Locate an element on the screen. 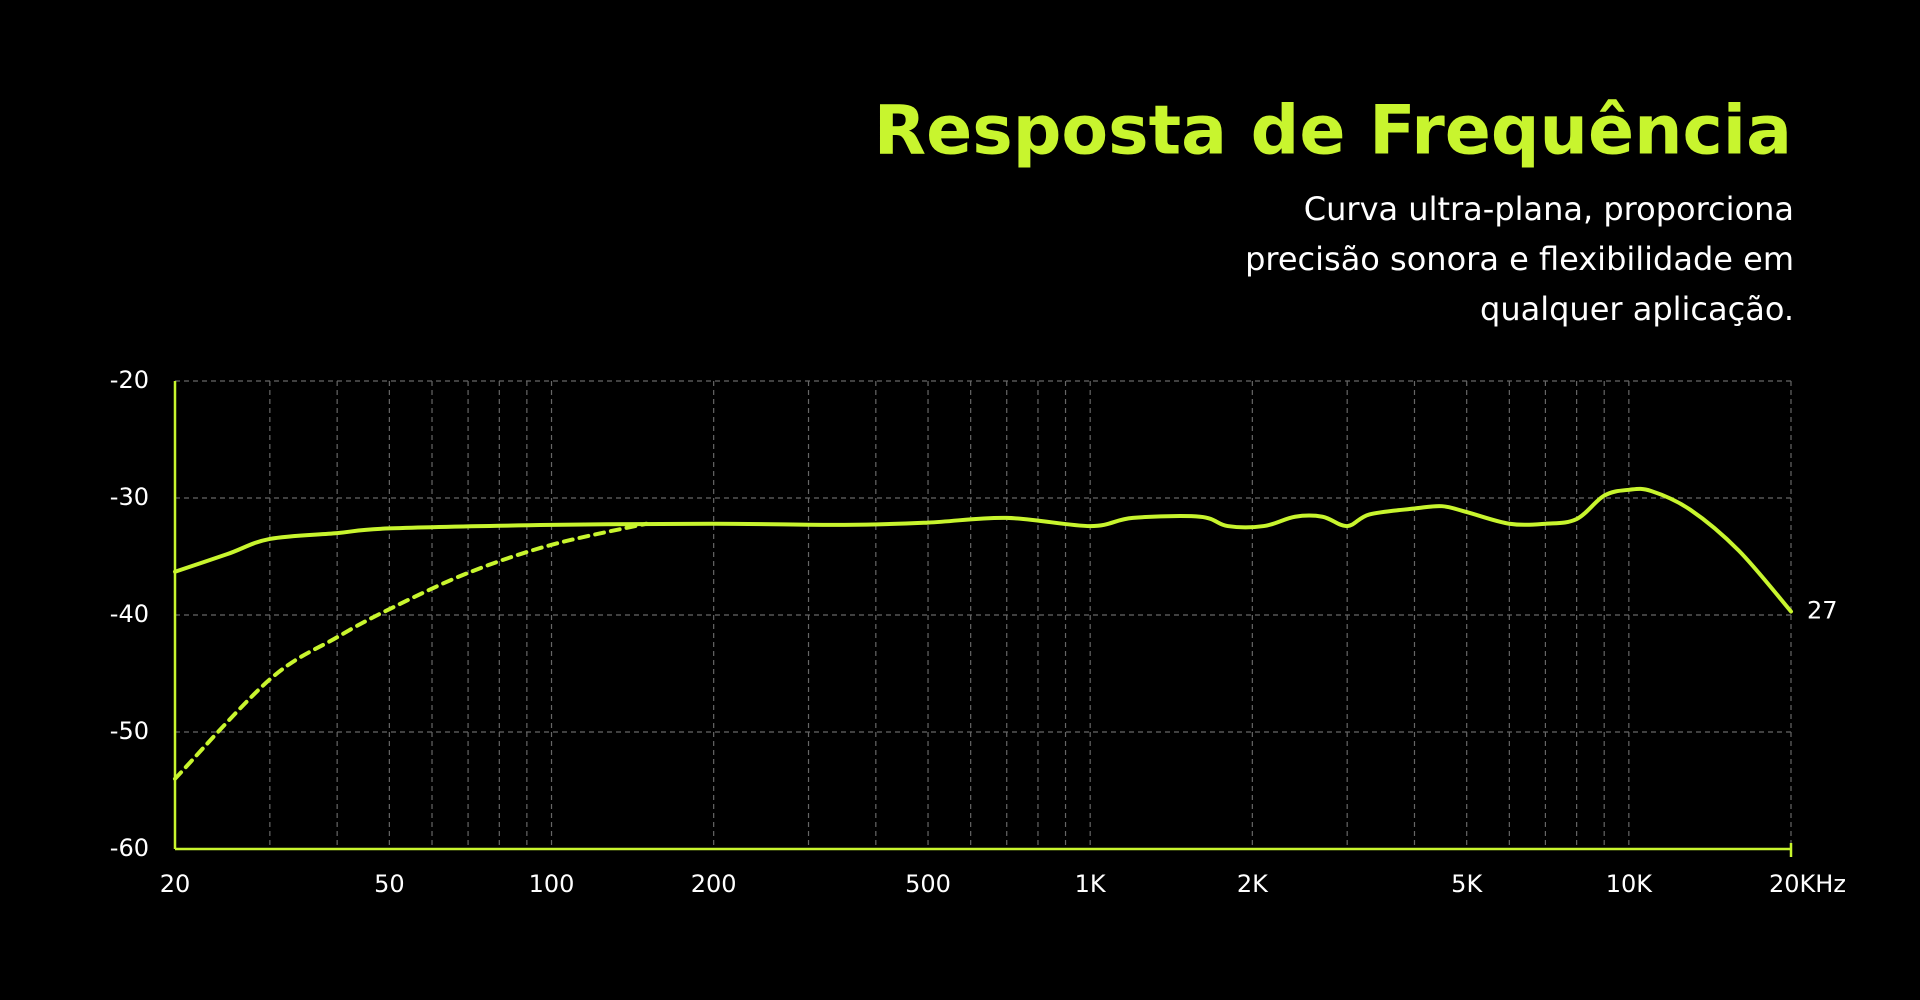  dashed-line is located at coordinates (411, 651).